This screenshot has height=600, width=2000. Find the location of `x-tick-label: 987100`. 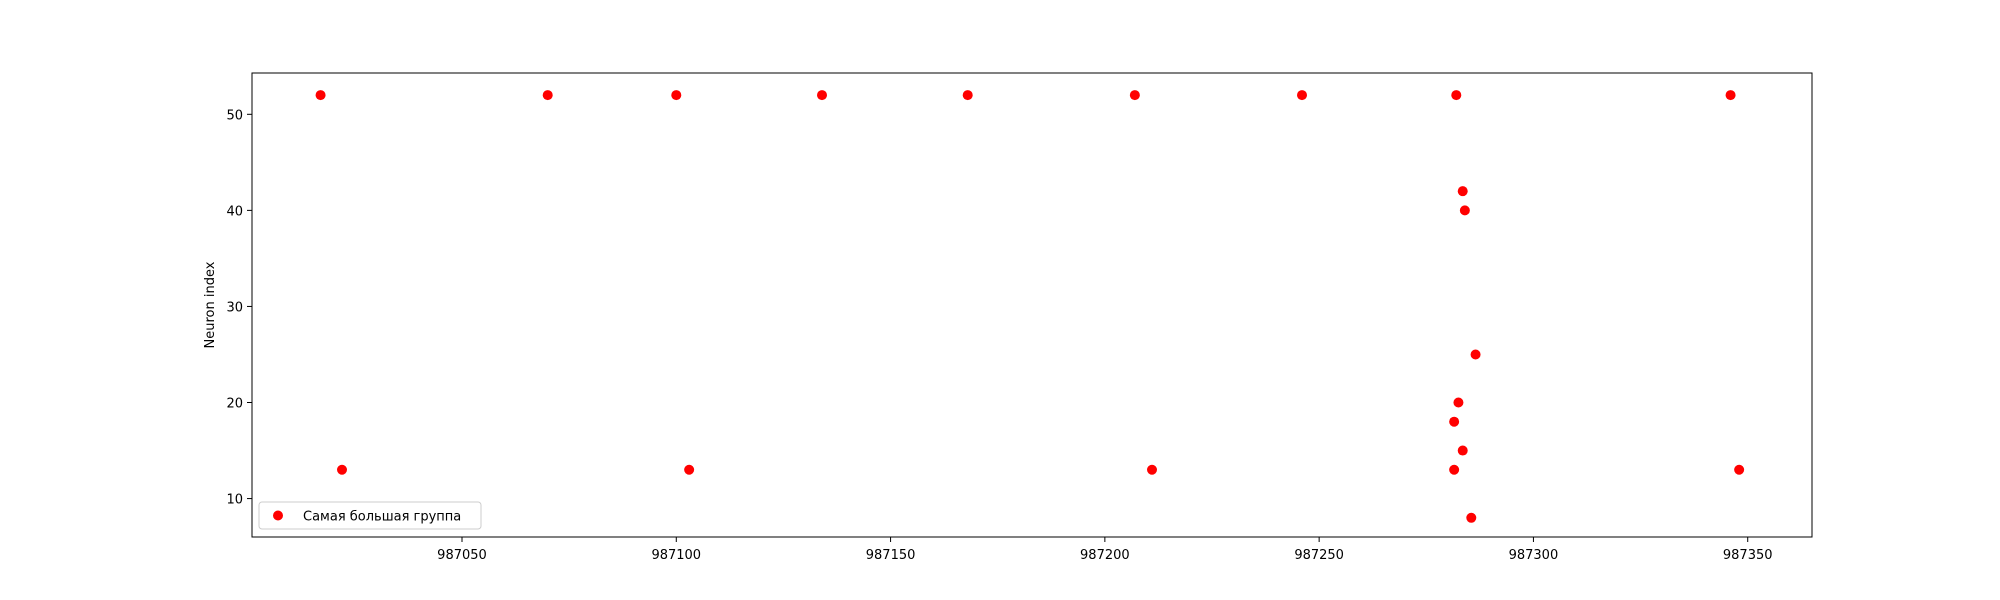

x-tick-label: 987100 is located at coordinates (676, 555).